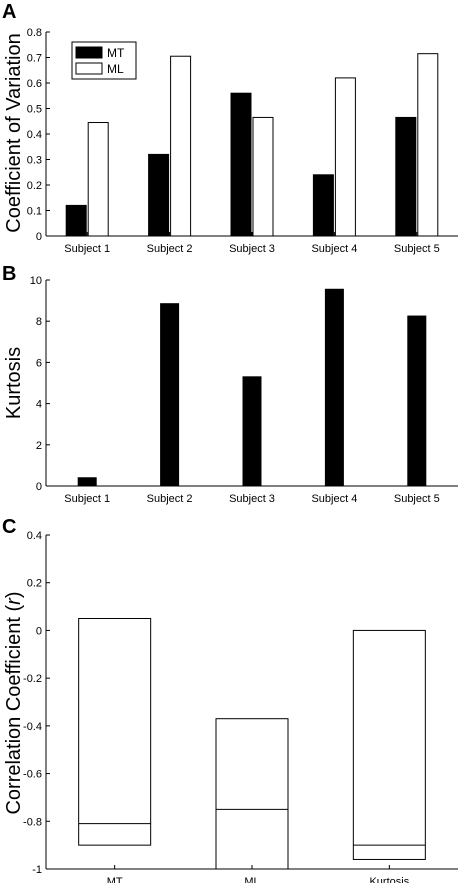 The width and height of the screenshot is (474, 883). I want to click on panel-0-ytick-label: 0.7, so click(34, 59).